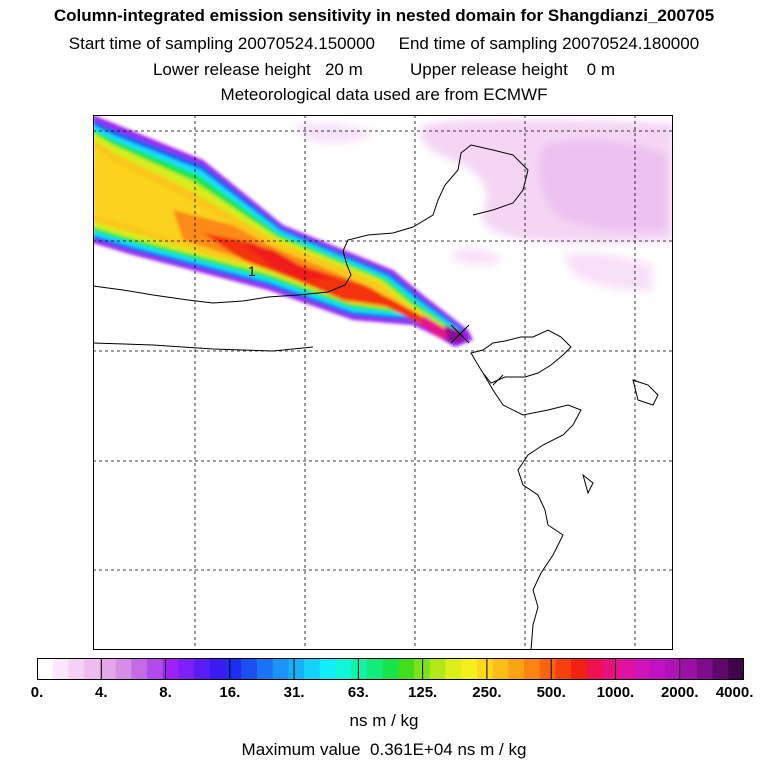 The image size is (768, 768). I want to click on legend-tick-label: 31., so click(294, 692).